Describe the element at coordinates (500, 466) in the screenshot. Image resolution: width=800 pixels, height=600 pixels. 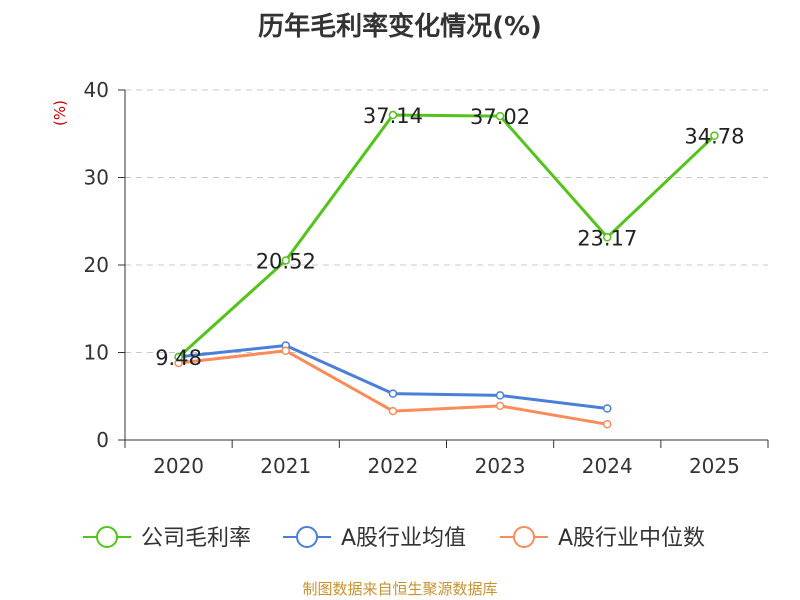
I see `x-tick-label: 2023` at that location.